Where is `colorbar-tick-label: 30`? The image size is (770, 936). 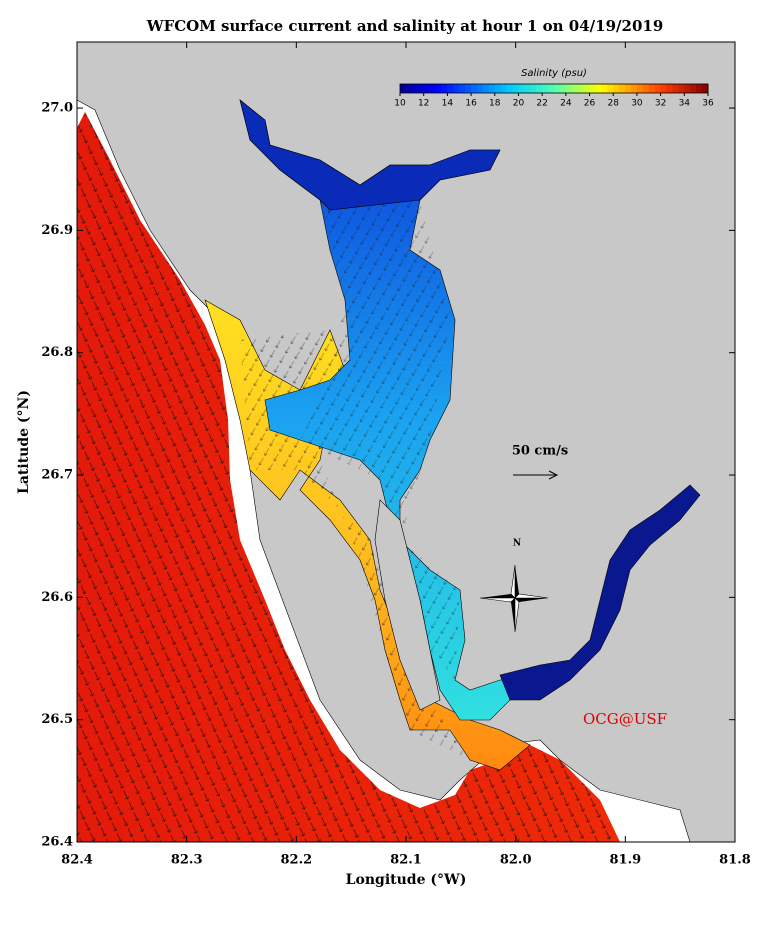
colorbar-tick-label: 30 is located at coordinates (637, 104).